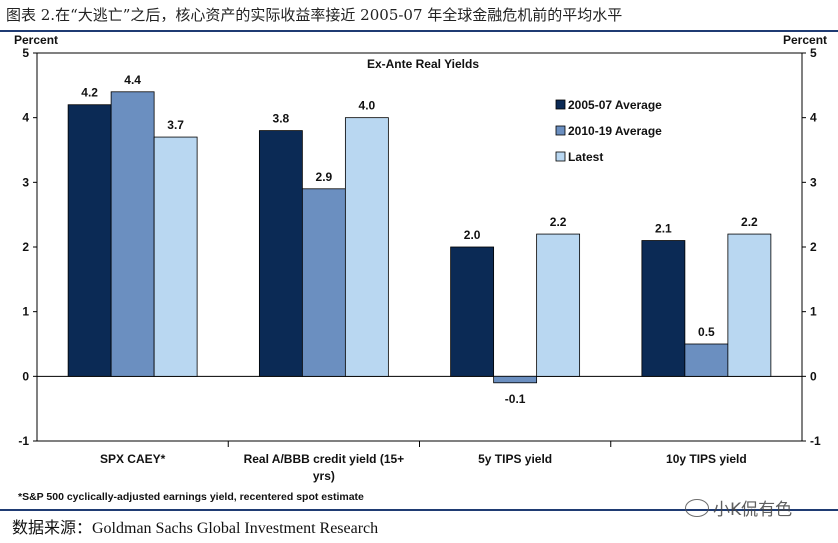  I want to click on data-label: 2.0, so click(472, 235).